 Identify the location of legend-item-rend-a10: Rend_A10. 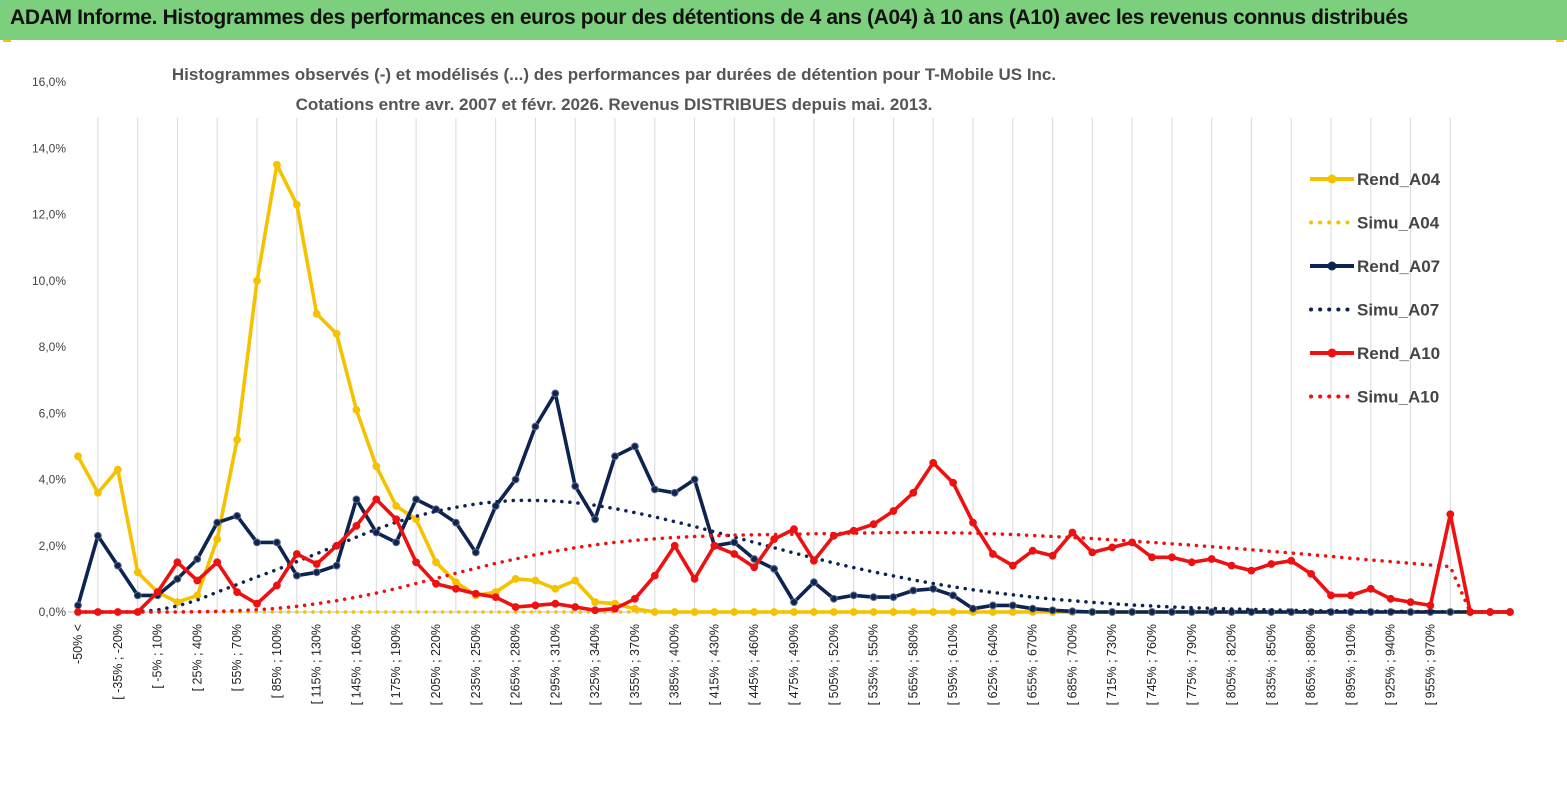
(1375, 353).